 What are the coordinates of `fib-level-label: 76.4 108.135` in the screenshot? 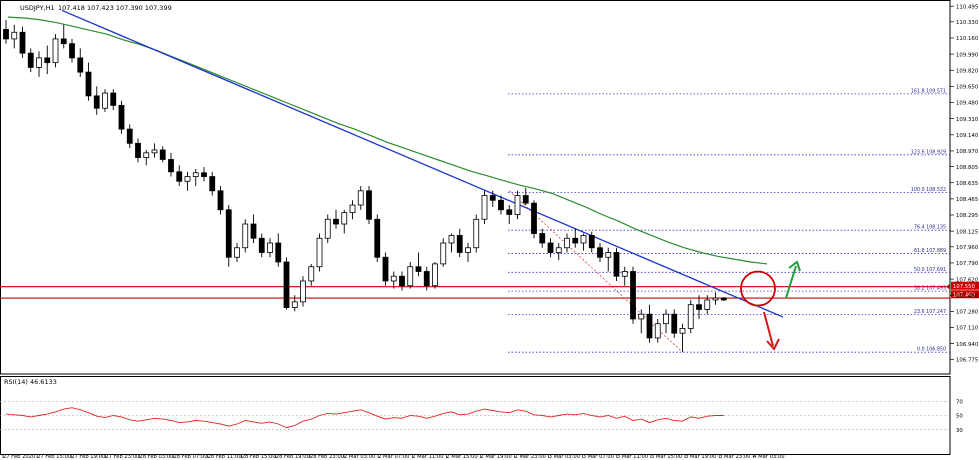 It's located at (930, 228).